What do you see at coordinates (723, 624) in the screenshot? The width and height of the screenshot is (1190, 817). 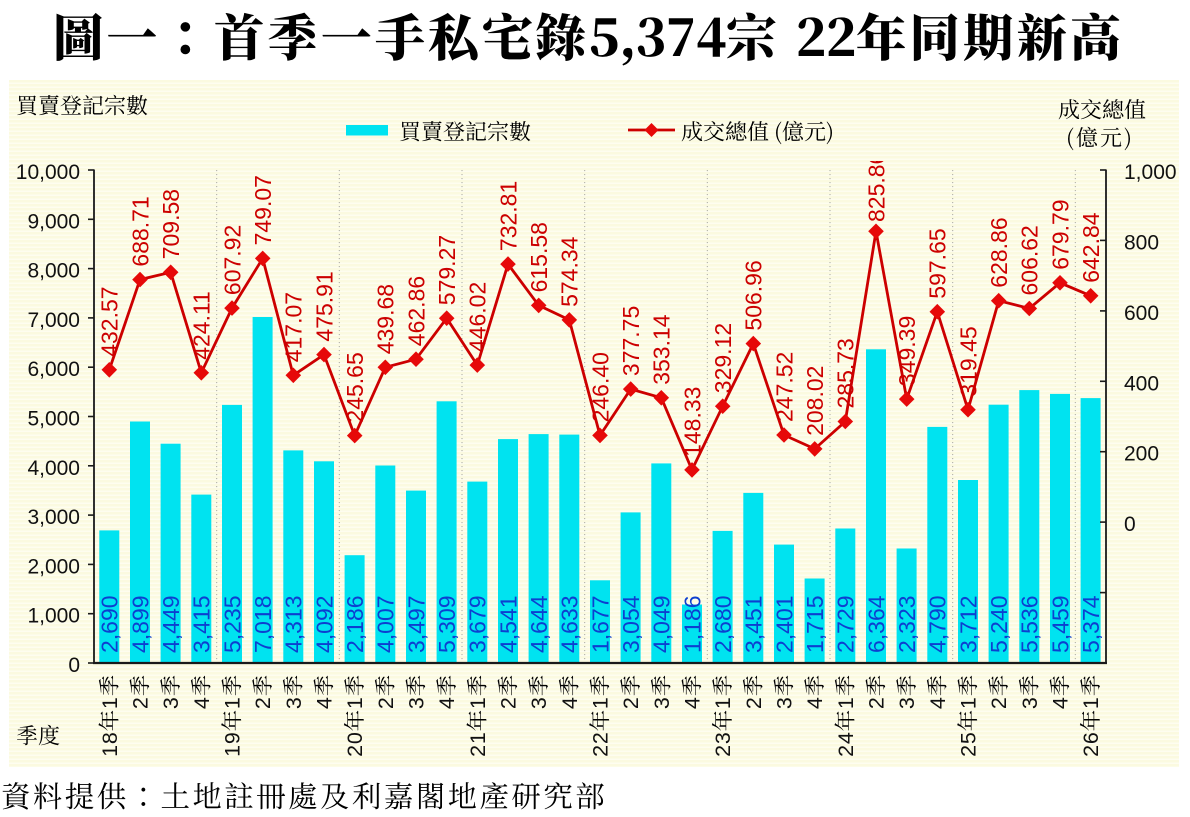 I see `svg-text: 2,680` at bounding box center [723, 624].